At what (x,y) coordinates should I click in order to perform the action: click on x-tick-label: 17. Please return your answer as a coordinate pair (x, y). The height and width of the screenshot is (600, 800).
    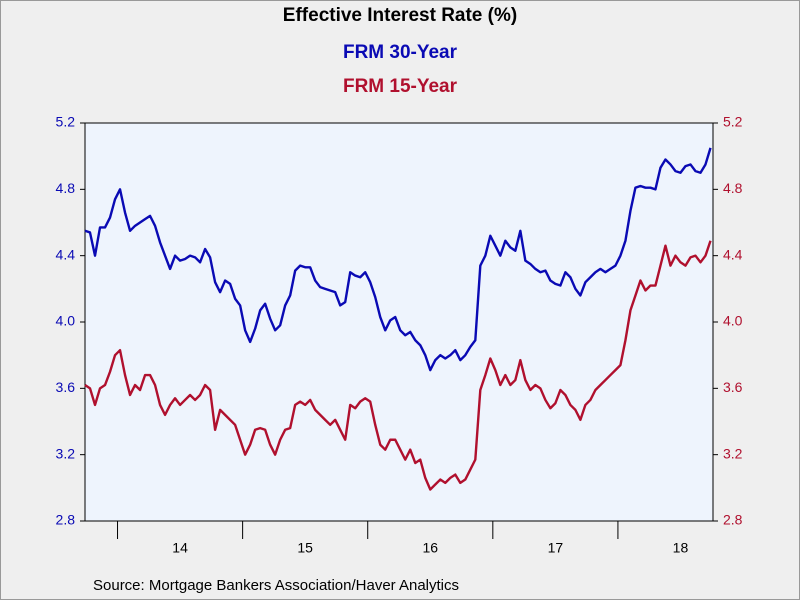
    Looking at the image, I should click on (556, 548).